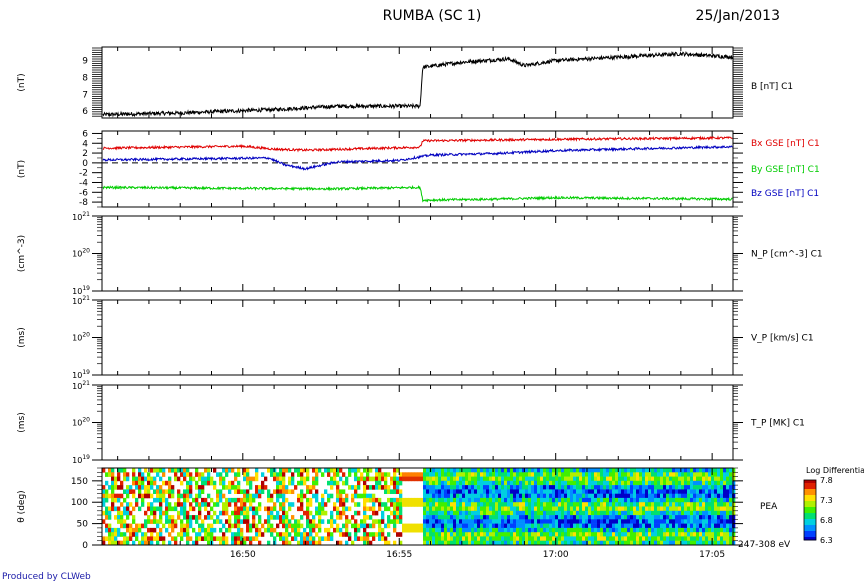 The height and width of the screenshot is (584, 864). I want to click on colorbar-tick-label: 6.8, so click(826, 520).